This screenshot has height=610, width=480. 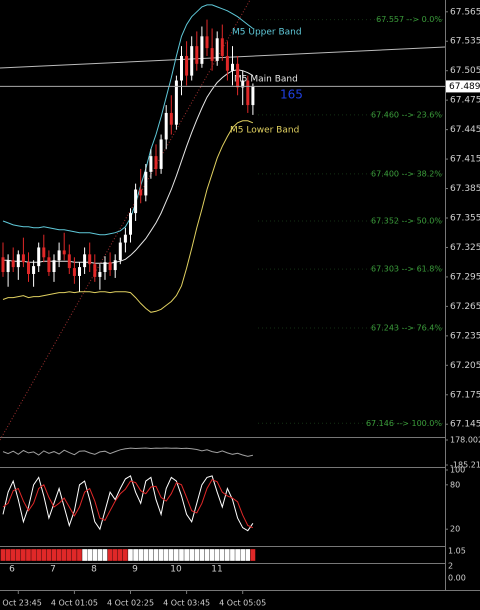 What do you see at coordinates (12, 570) in the screenshot?
I see `period-label: 6` at bounding box center [12, 570].